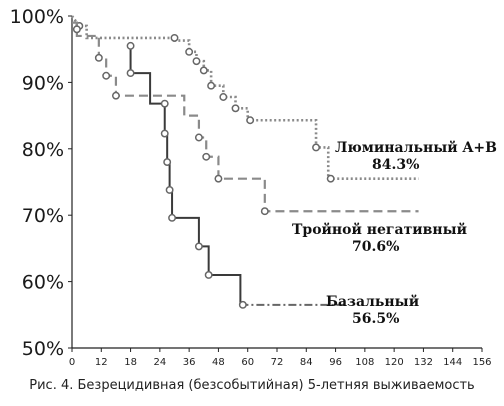 Image resolution: width=504 pixels, height=406 pixels. What do you see at coordinates (43, 216) in the screenshot?
I see `y-tick-label: 70%` at bounding box center [43, 216].